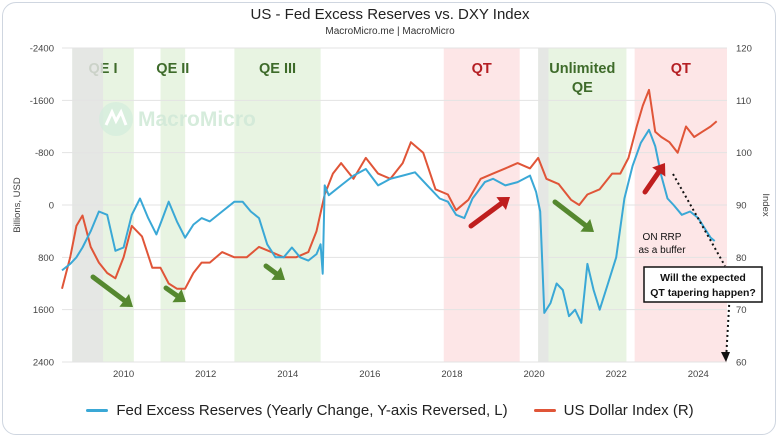 This screenshot has width=780, height=439. Describe the element at coordinates (703, 293) in the screenshot. I see `question-line-2: QT tapering happen?` at that location.